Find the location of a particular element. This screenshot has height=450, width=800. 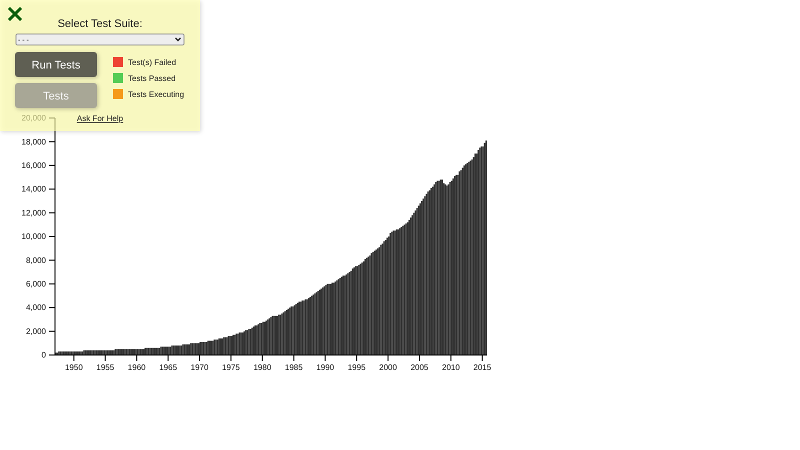

y-tick-label: 20,000 is located at coordinates (34, 118).